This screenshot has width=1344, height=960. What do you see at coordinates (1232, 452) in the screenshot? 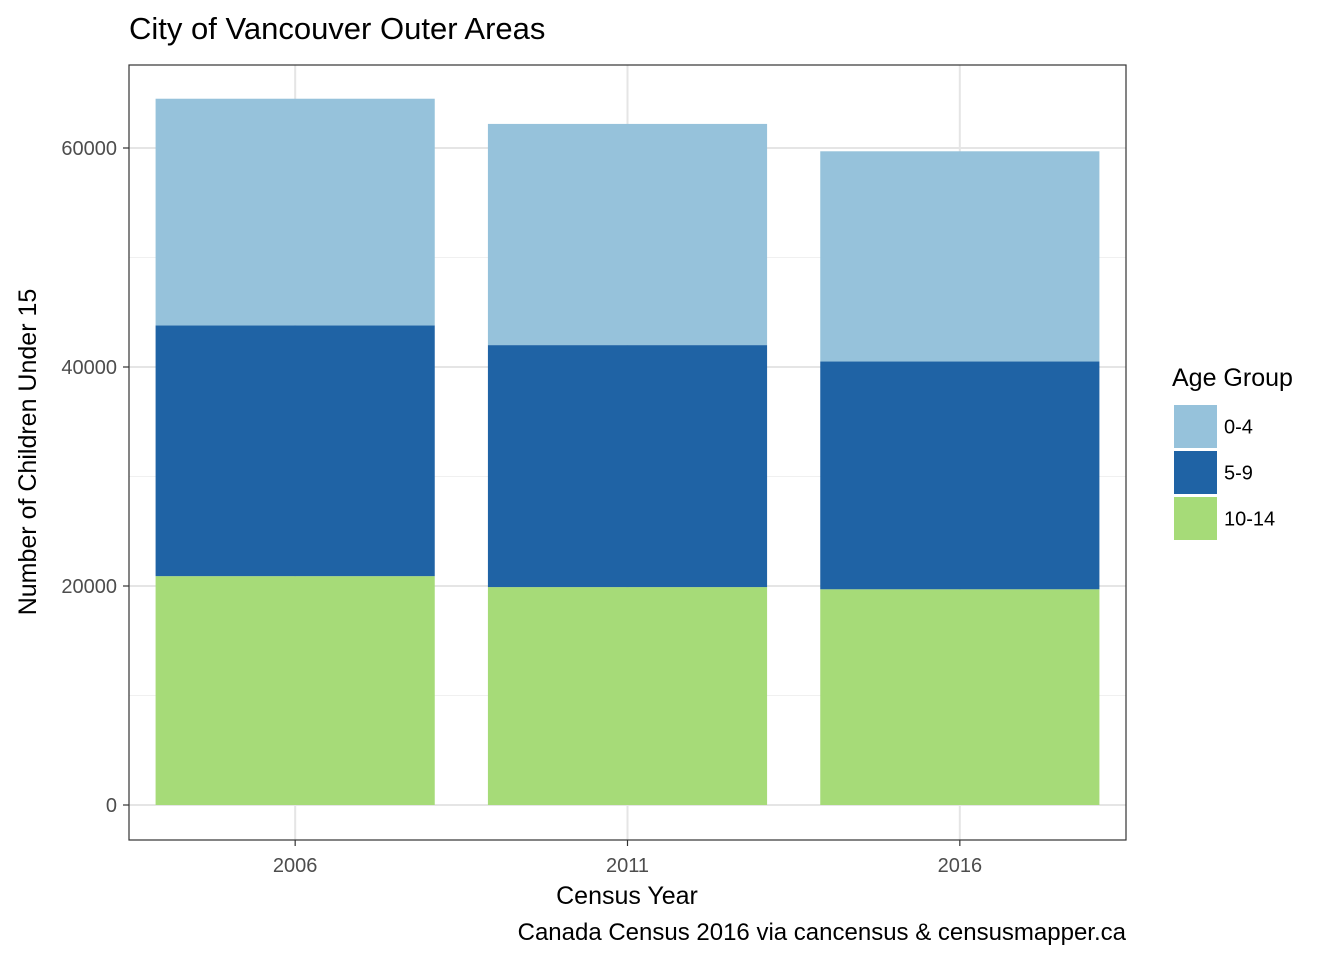
I see `legend: Age Group 0-4 5-9 10-14` at bounding box center [1232, 452].